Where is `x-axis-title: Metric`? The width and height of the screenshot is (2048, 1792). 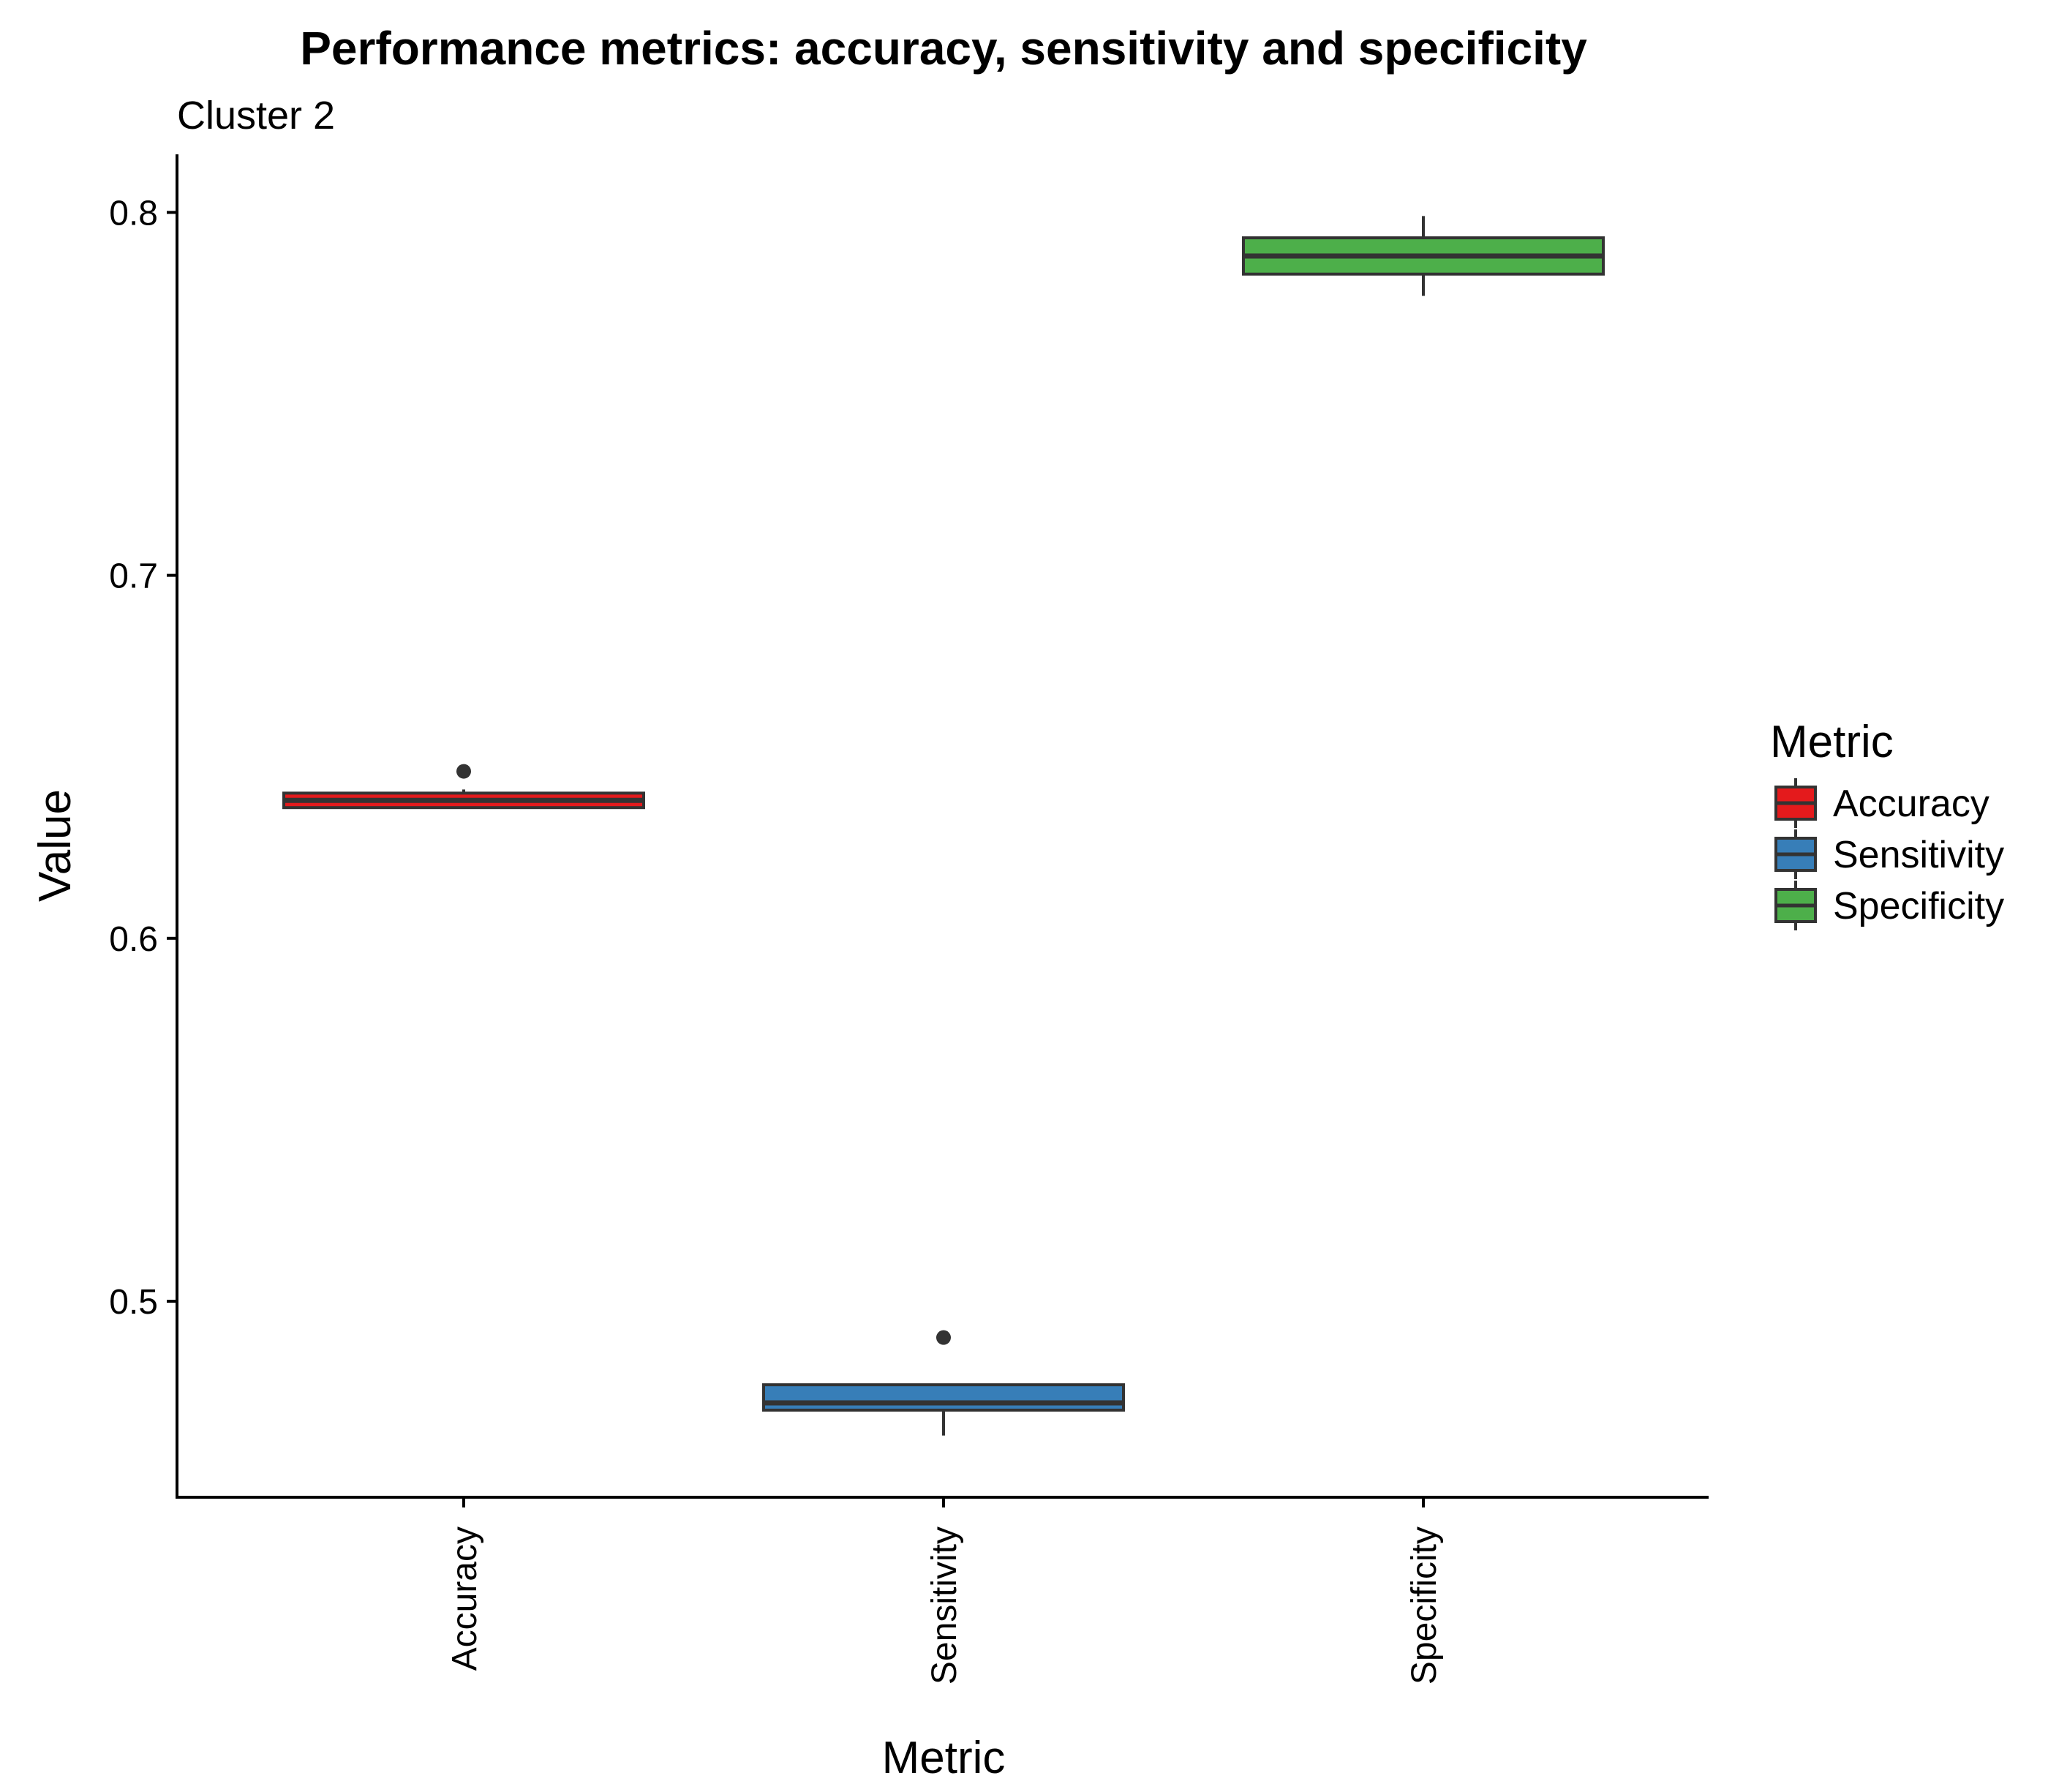
x-axis-title: Metric is located at coordinates (944, 1758).